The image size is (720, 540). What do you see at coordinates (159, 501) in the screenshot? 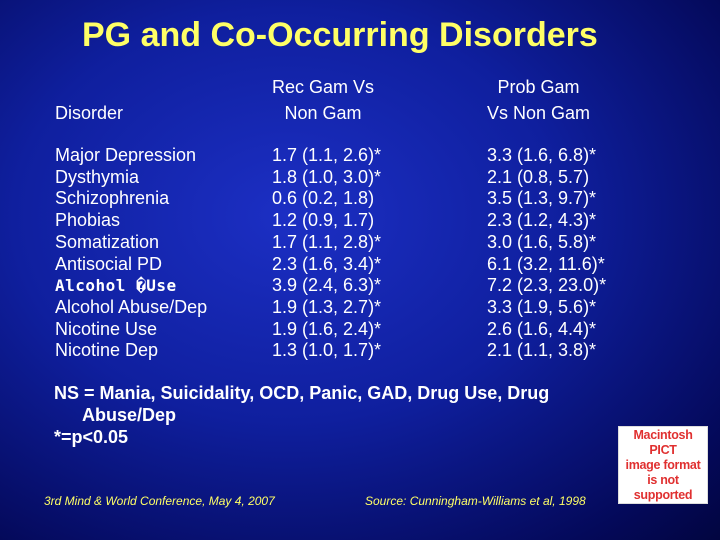
I see `conference-footer: 3rd Mind & World Conference, May 4, 2007` at bounding box center [159, 501].